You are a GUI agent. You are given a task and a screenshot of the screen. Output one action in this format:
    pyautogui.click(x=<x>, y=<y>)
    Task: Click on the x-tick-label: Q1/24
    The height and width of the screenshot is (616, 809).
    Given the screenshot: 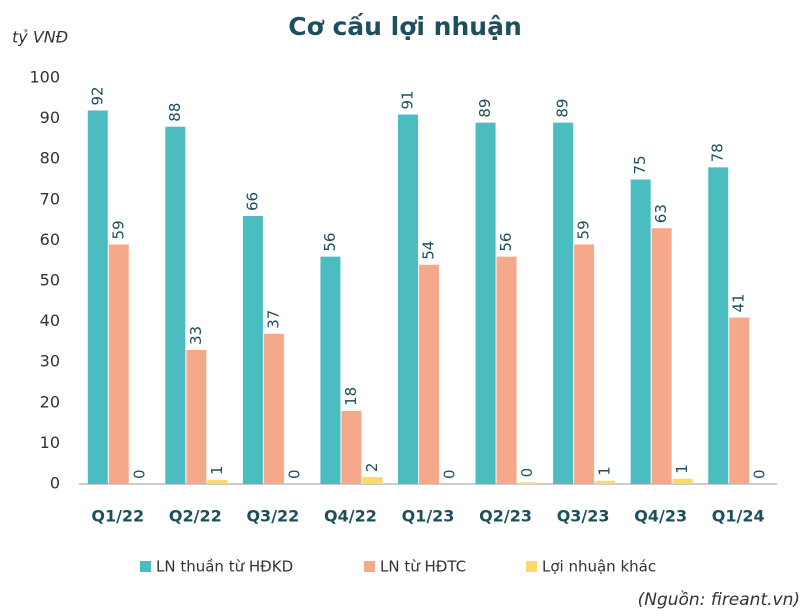 What is the action you would take?
    pyautogui.click(x=738, y=516)
    